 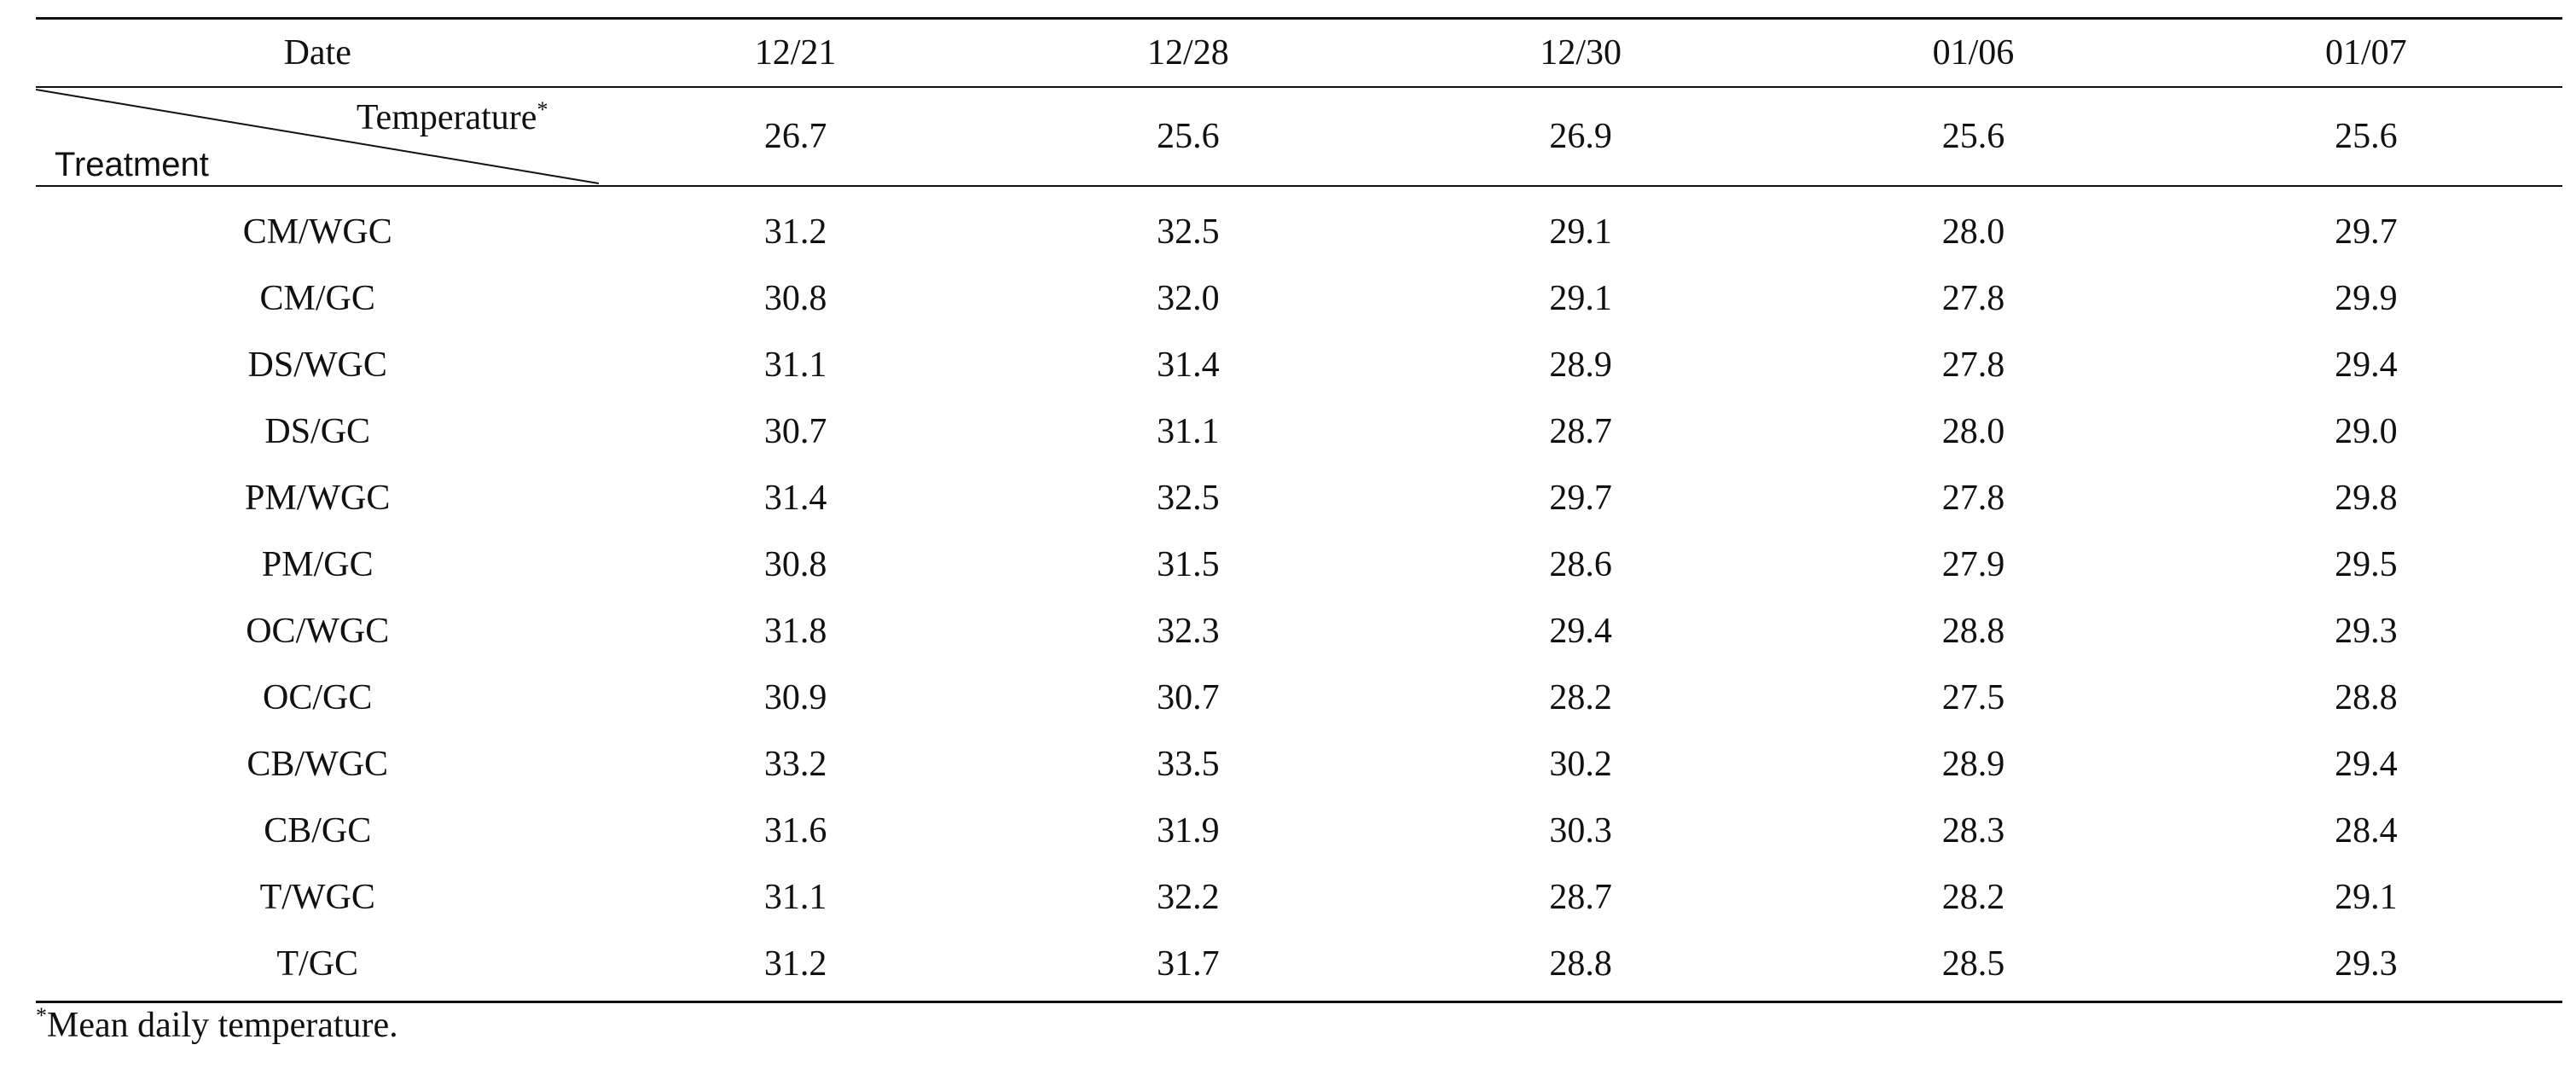 What do you see at coordinates (318, 697) in the screenshot?
I see `treatment-label-cell: OC/GC` at bounding box center [318, 697].